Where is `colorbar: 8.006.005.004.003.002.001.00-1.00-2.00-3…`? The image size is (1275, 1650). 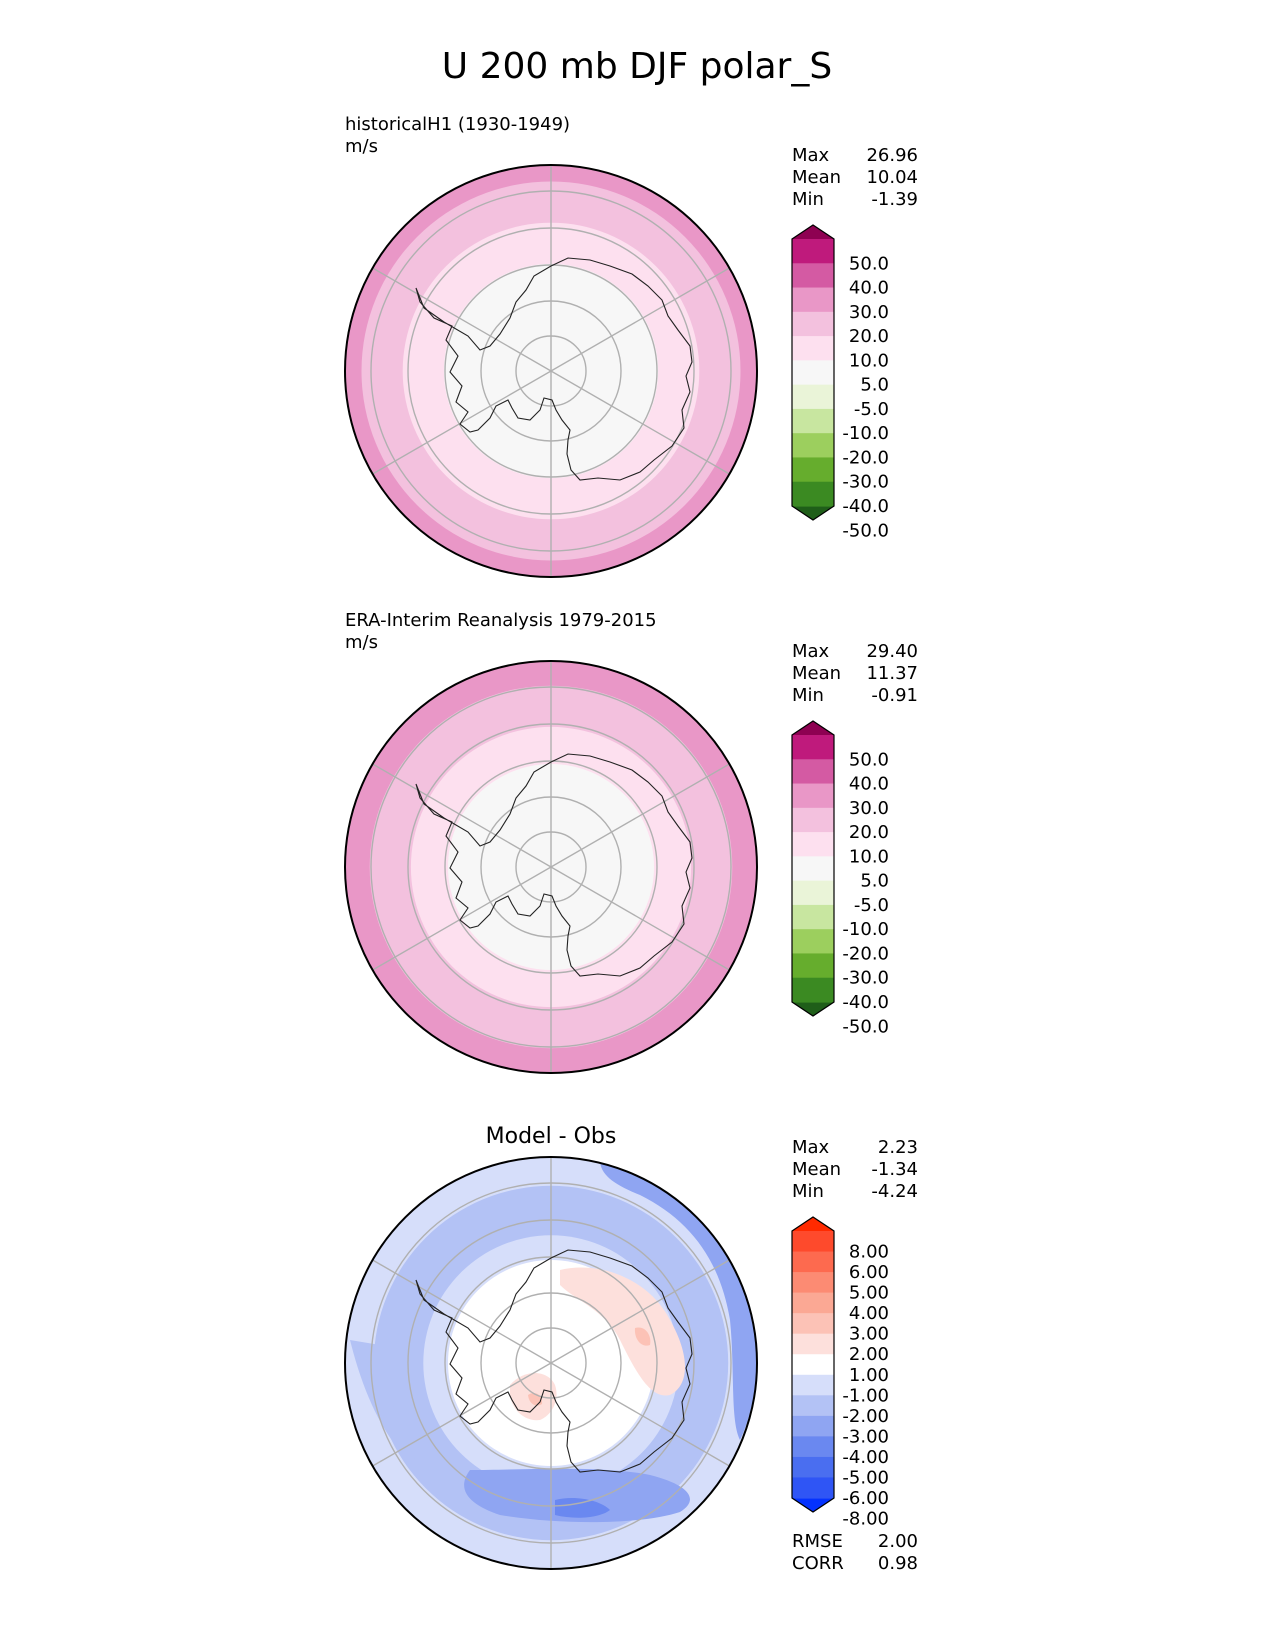
colorbar: 8.006.005.004.003.002.001.00-1.00-2.00-3… is located at coordinates (840, 1373).